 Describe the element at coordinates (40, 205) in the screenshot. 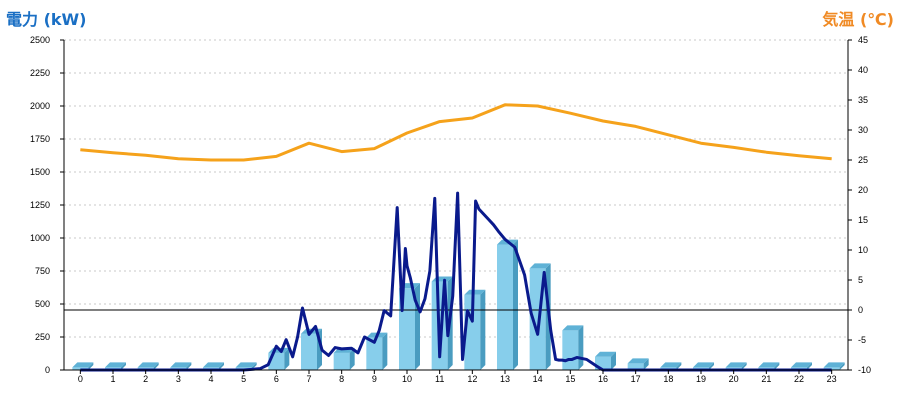

I see `left-tick-label-5: 1250` at that location.